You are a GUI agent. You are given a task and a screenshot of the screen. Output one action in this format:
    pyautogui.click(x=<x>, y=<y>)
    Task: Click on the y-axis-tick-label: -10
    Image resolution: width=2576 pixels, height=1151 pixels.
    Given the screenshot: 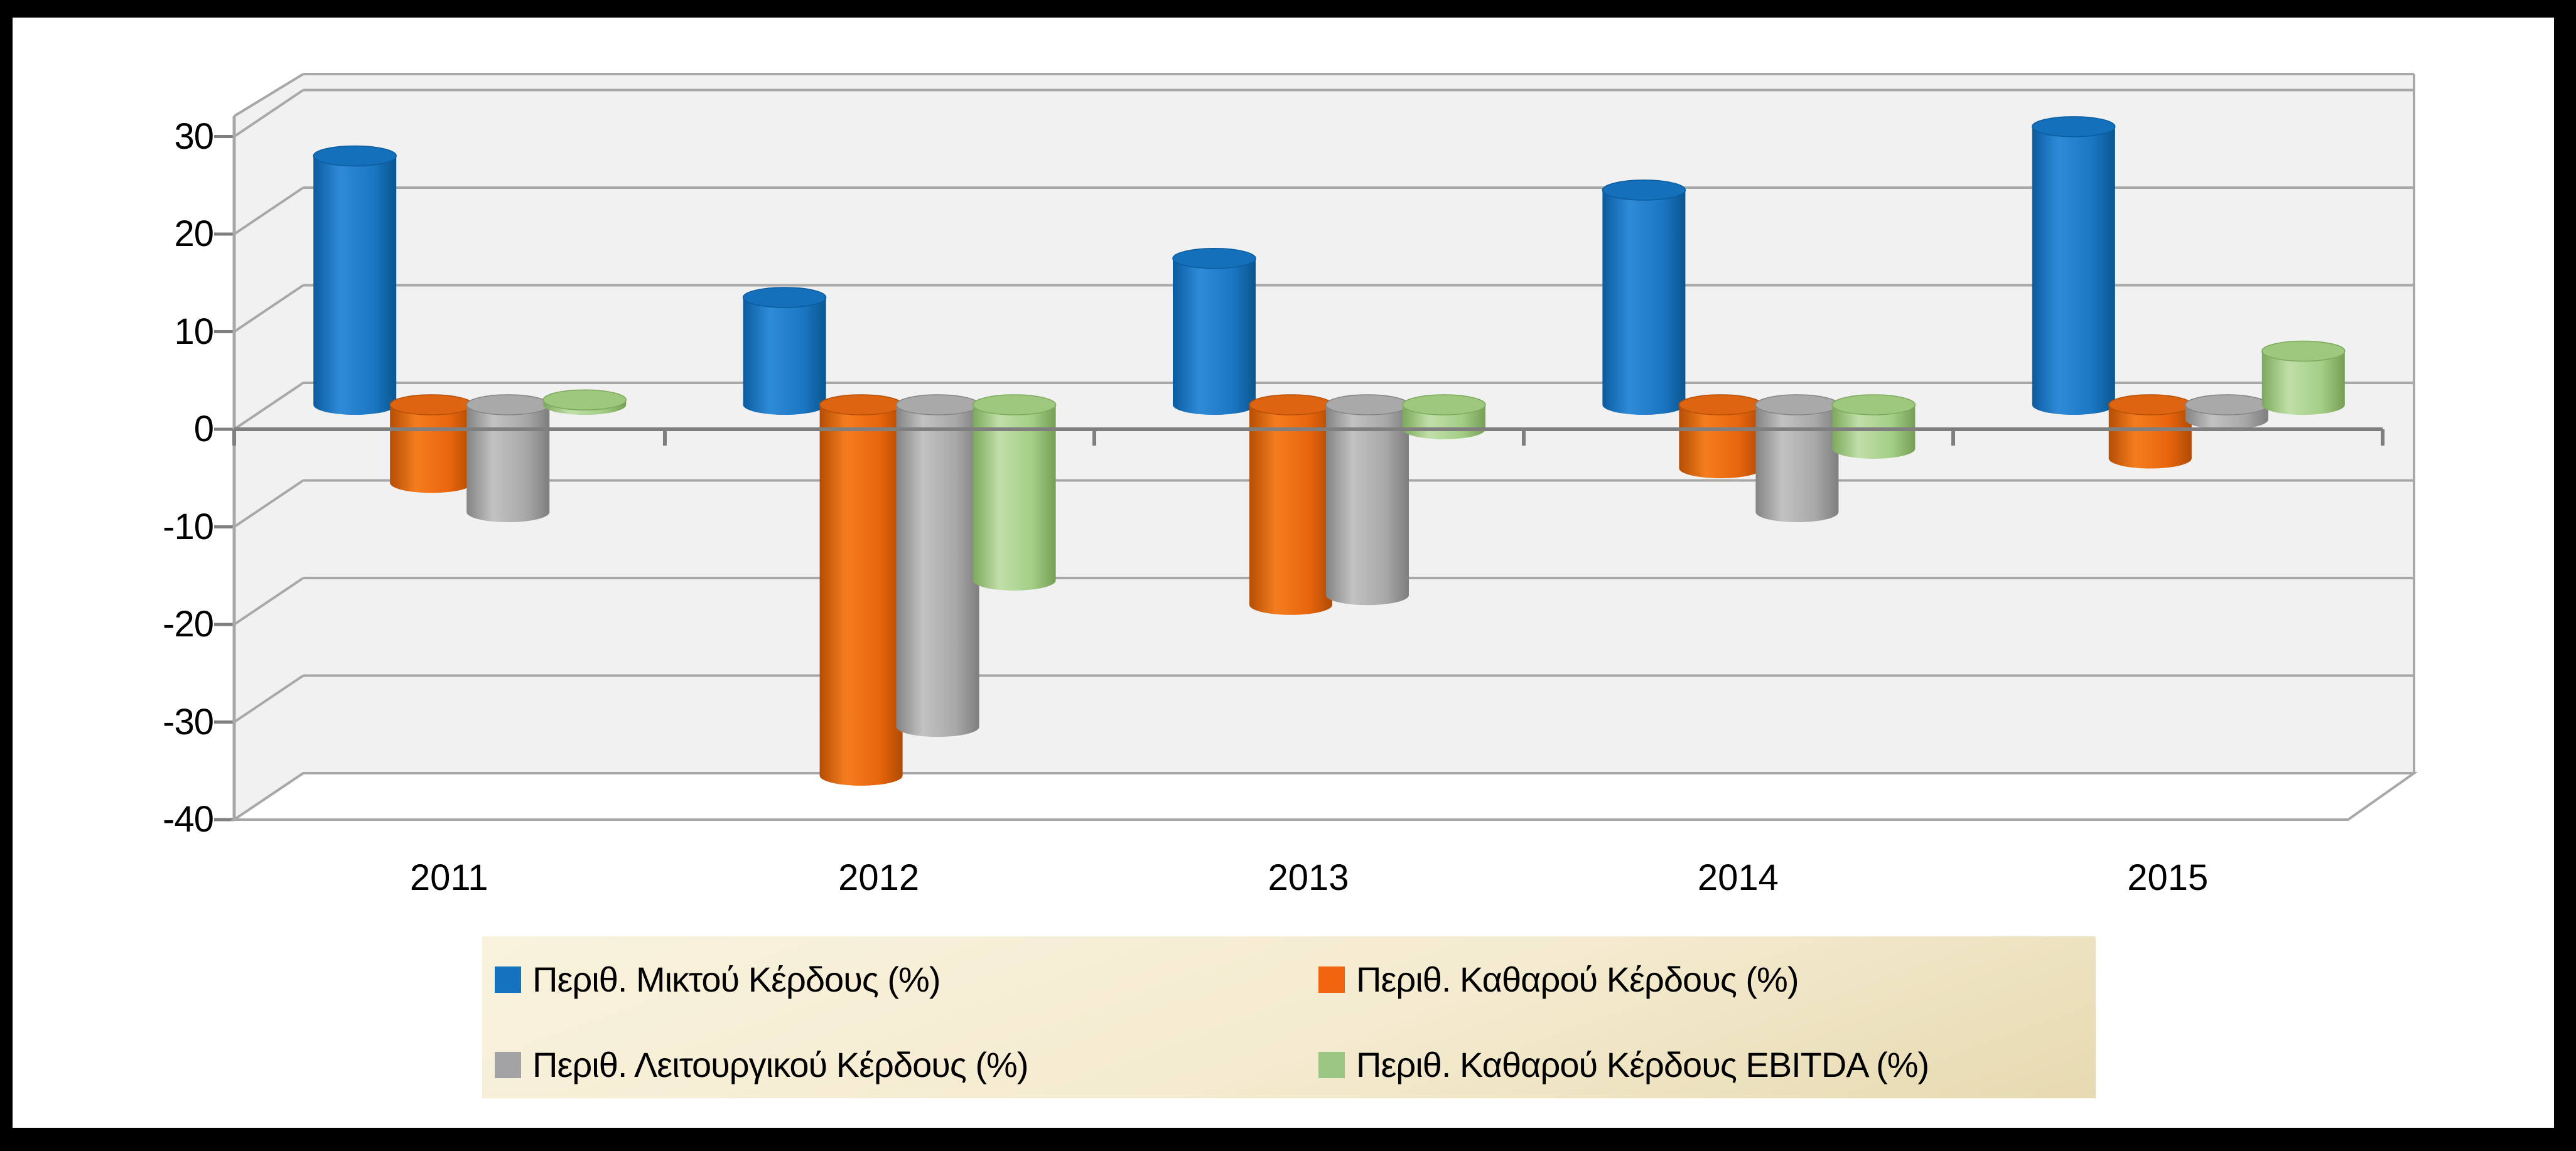 What is the action you would take?
    pyautogui.click(x=188, y=527)
    